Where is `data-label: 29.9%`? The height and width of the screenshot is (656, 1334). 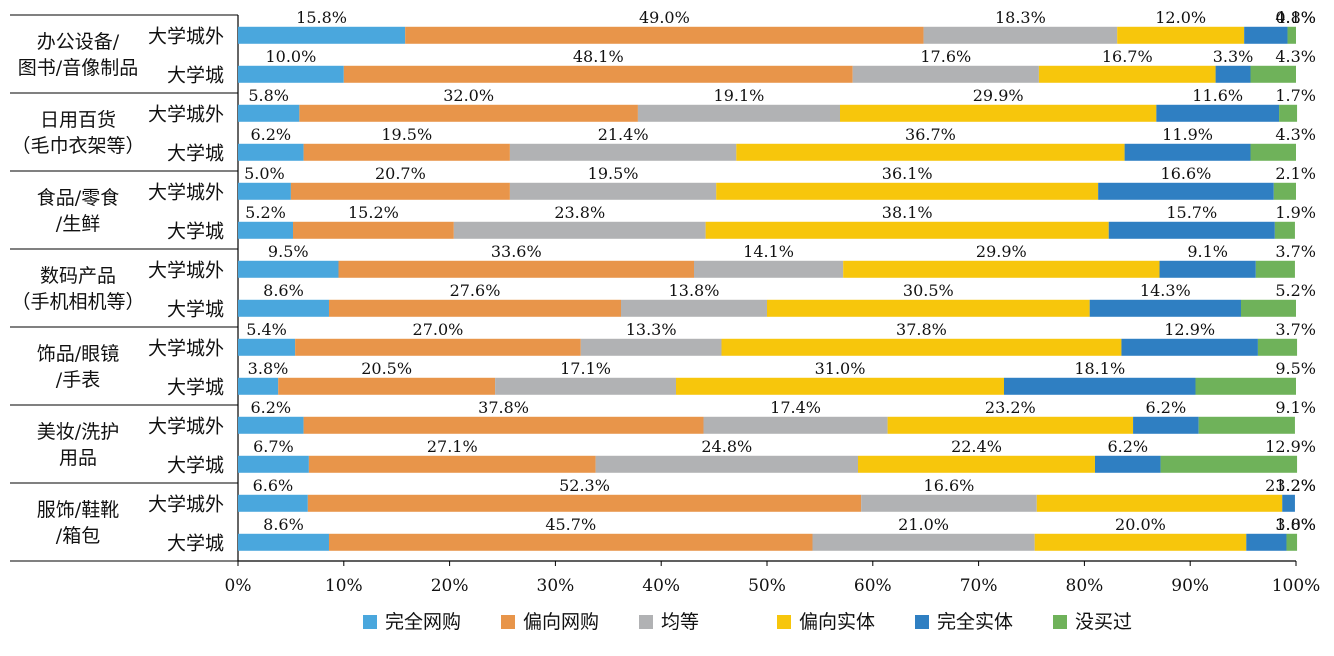
data-label: 29.9% is located at coordinates (1001, 251).